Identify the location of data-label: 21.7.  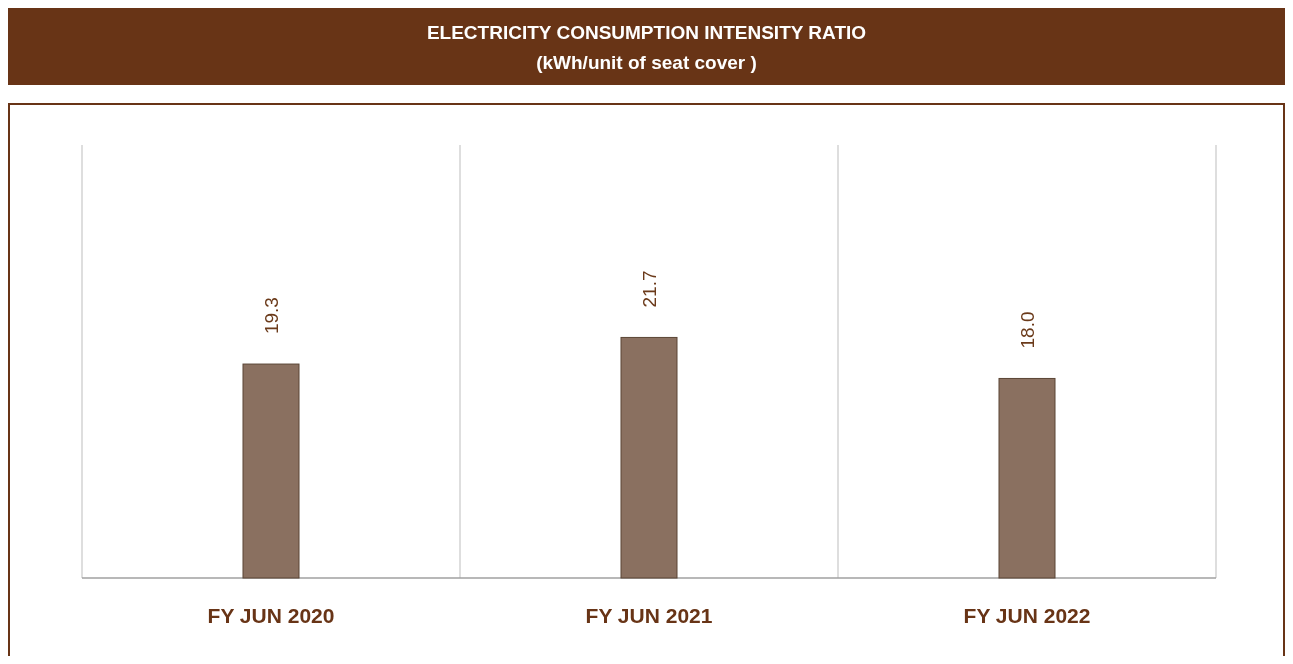
(649, 289).